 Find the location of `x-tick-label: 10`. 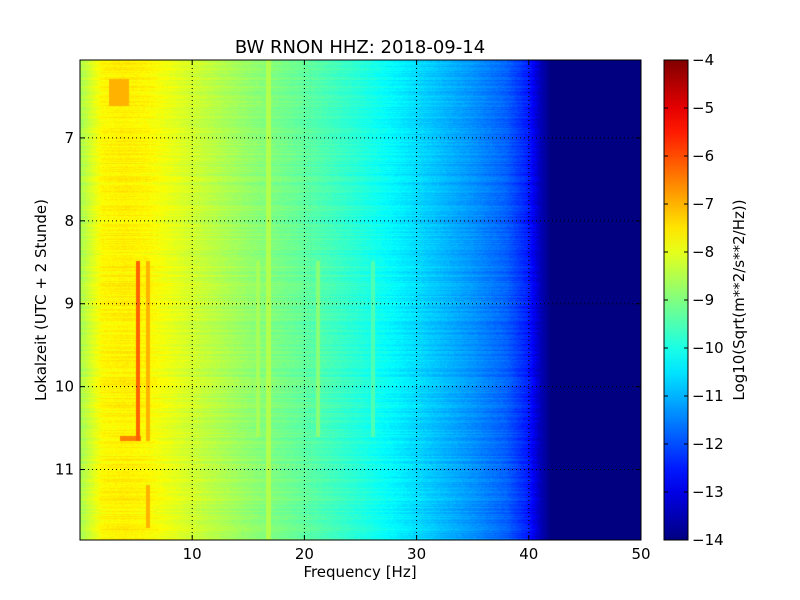

x-tick-label: 10 is located at coordinates (192, 554).